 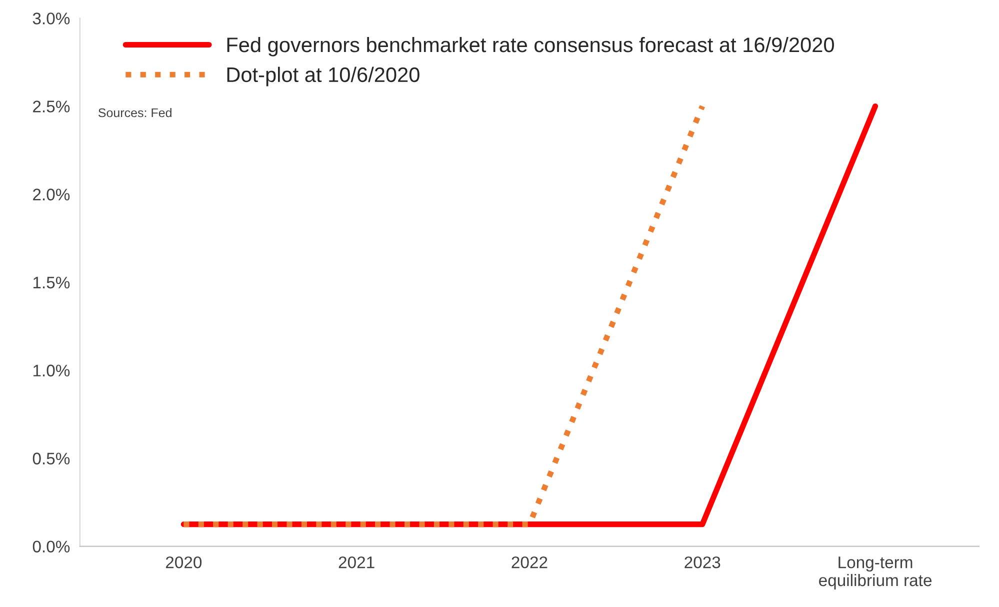 I want to click on y-tick-label: 0.0%, so click(x=51, y=546).